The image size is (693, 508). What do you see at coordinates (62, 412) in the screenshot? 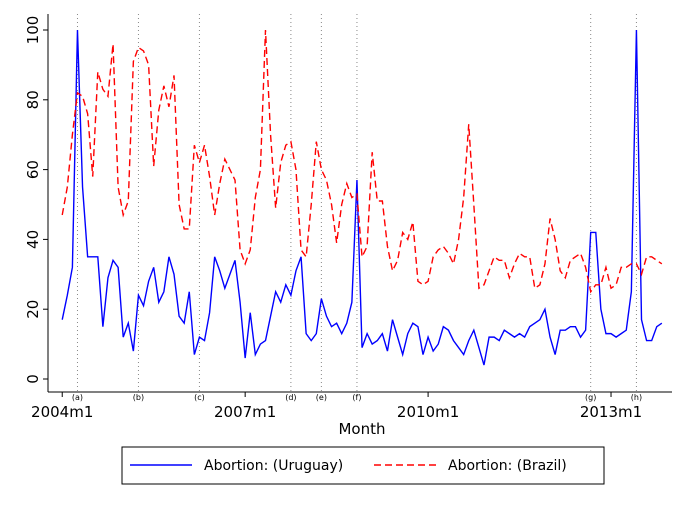
I see `x-tick-label: 2004m1` at bounding box center [62, 412].